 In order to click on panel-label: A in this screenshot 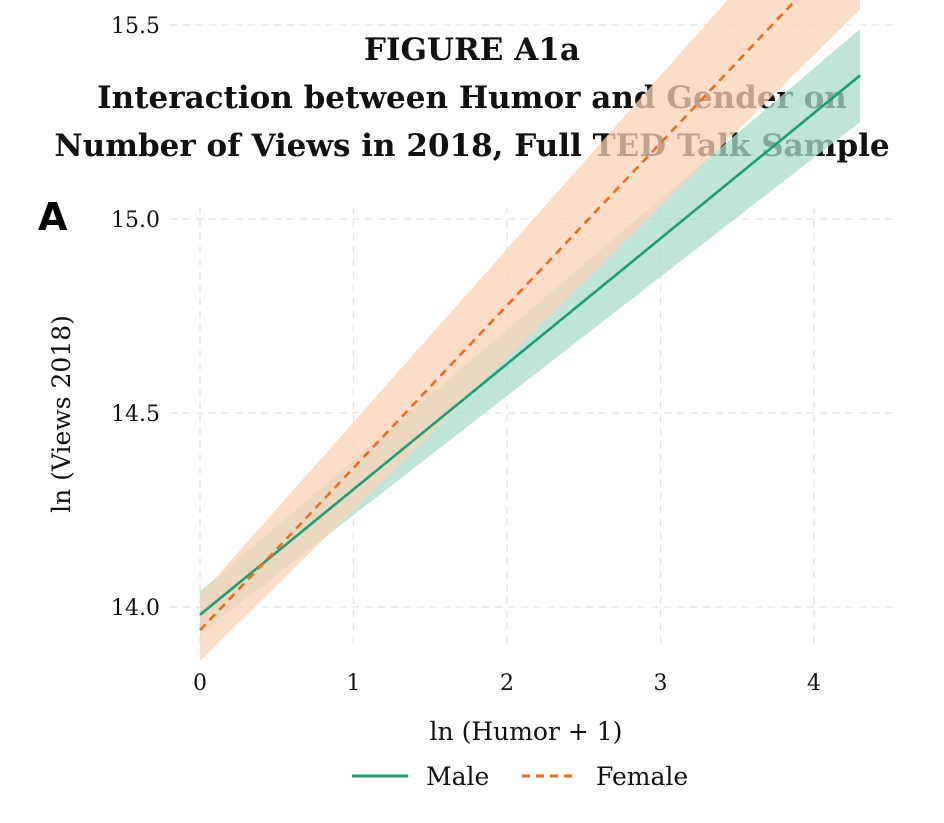, I will do `click(53, 217)`.